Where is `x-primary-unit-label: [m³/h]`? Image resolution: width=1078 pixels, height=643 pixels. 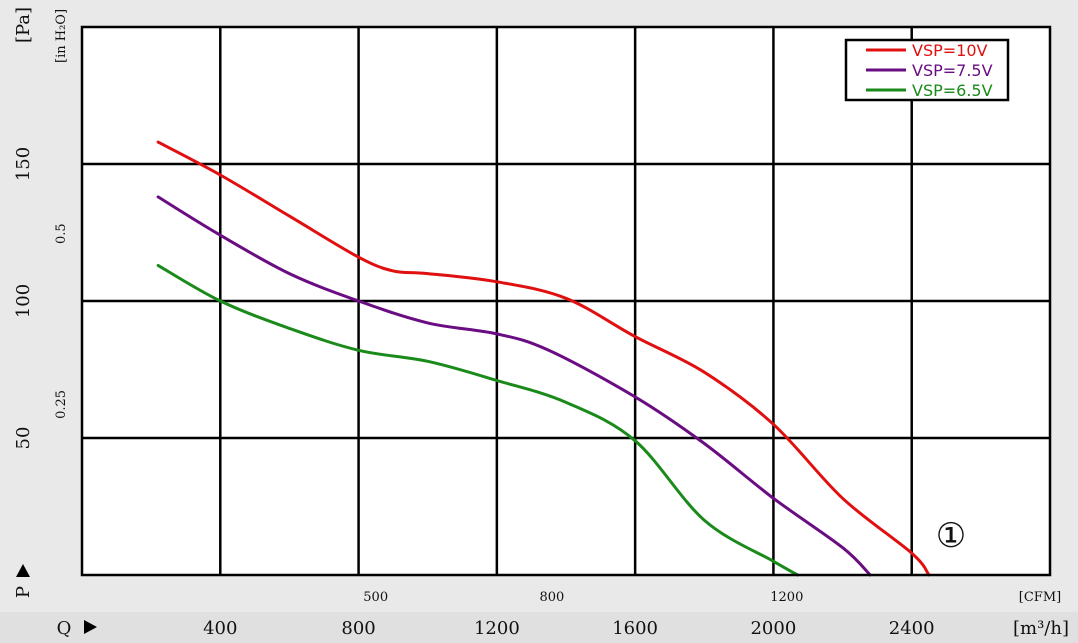
x-primary-unit-label: [m³/h] is located at coordinates (1041, 628).